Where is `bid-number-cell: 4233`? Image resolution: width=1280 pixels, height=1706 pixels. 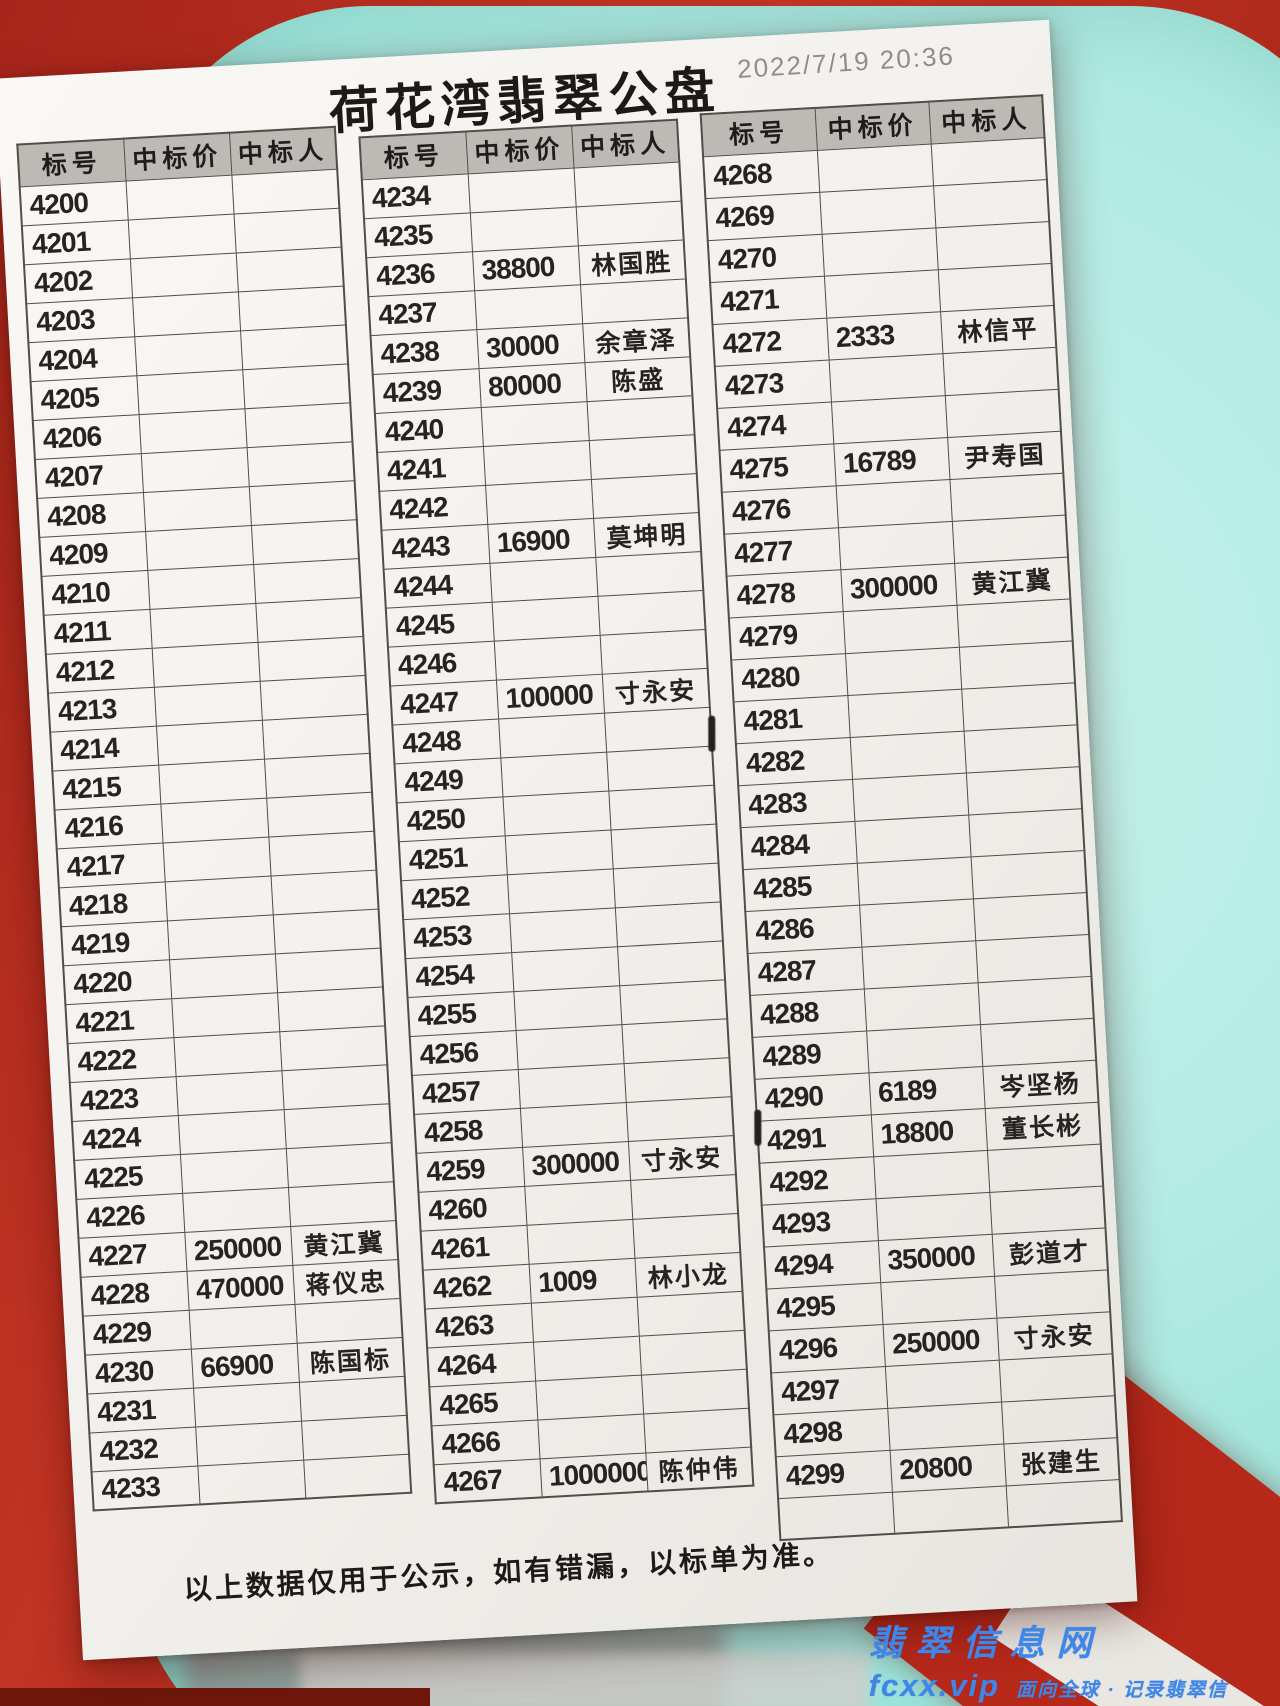 bid-number-cell: 4233 is located at coordinates (145, 1488).